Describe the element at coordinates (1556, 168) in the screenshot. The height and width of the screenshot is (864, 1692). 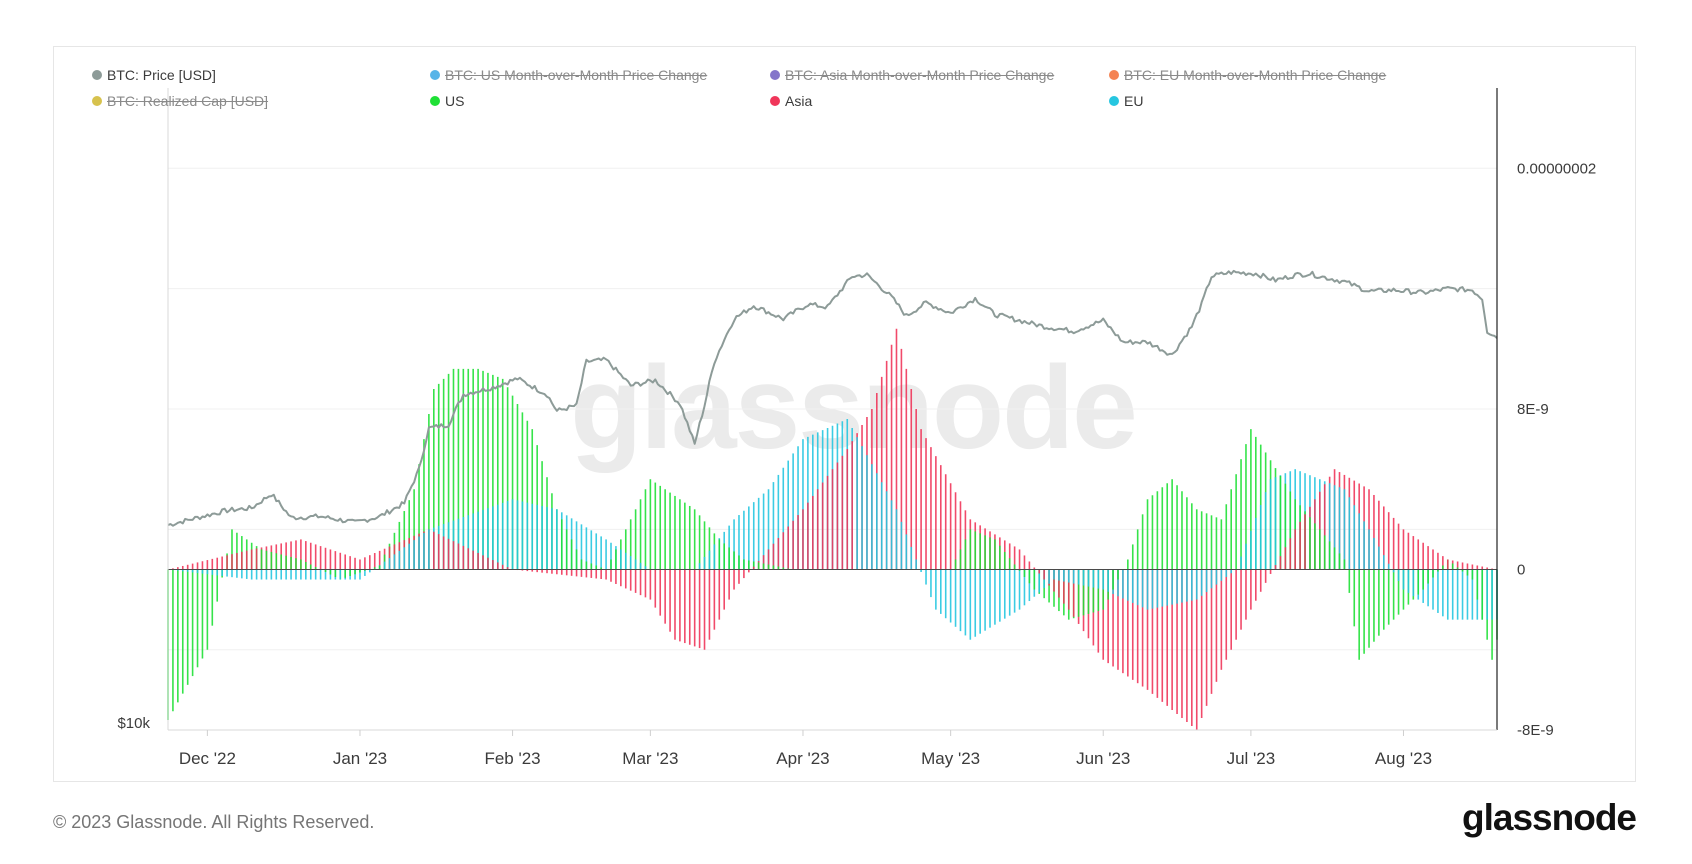
I see `right-axis-tick: 0.00000002` at that location.